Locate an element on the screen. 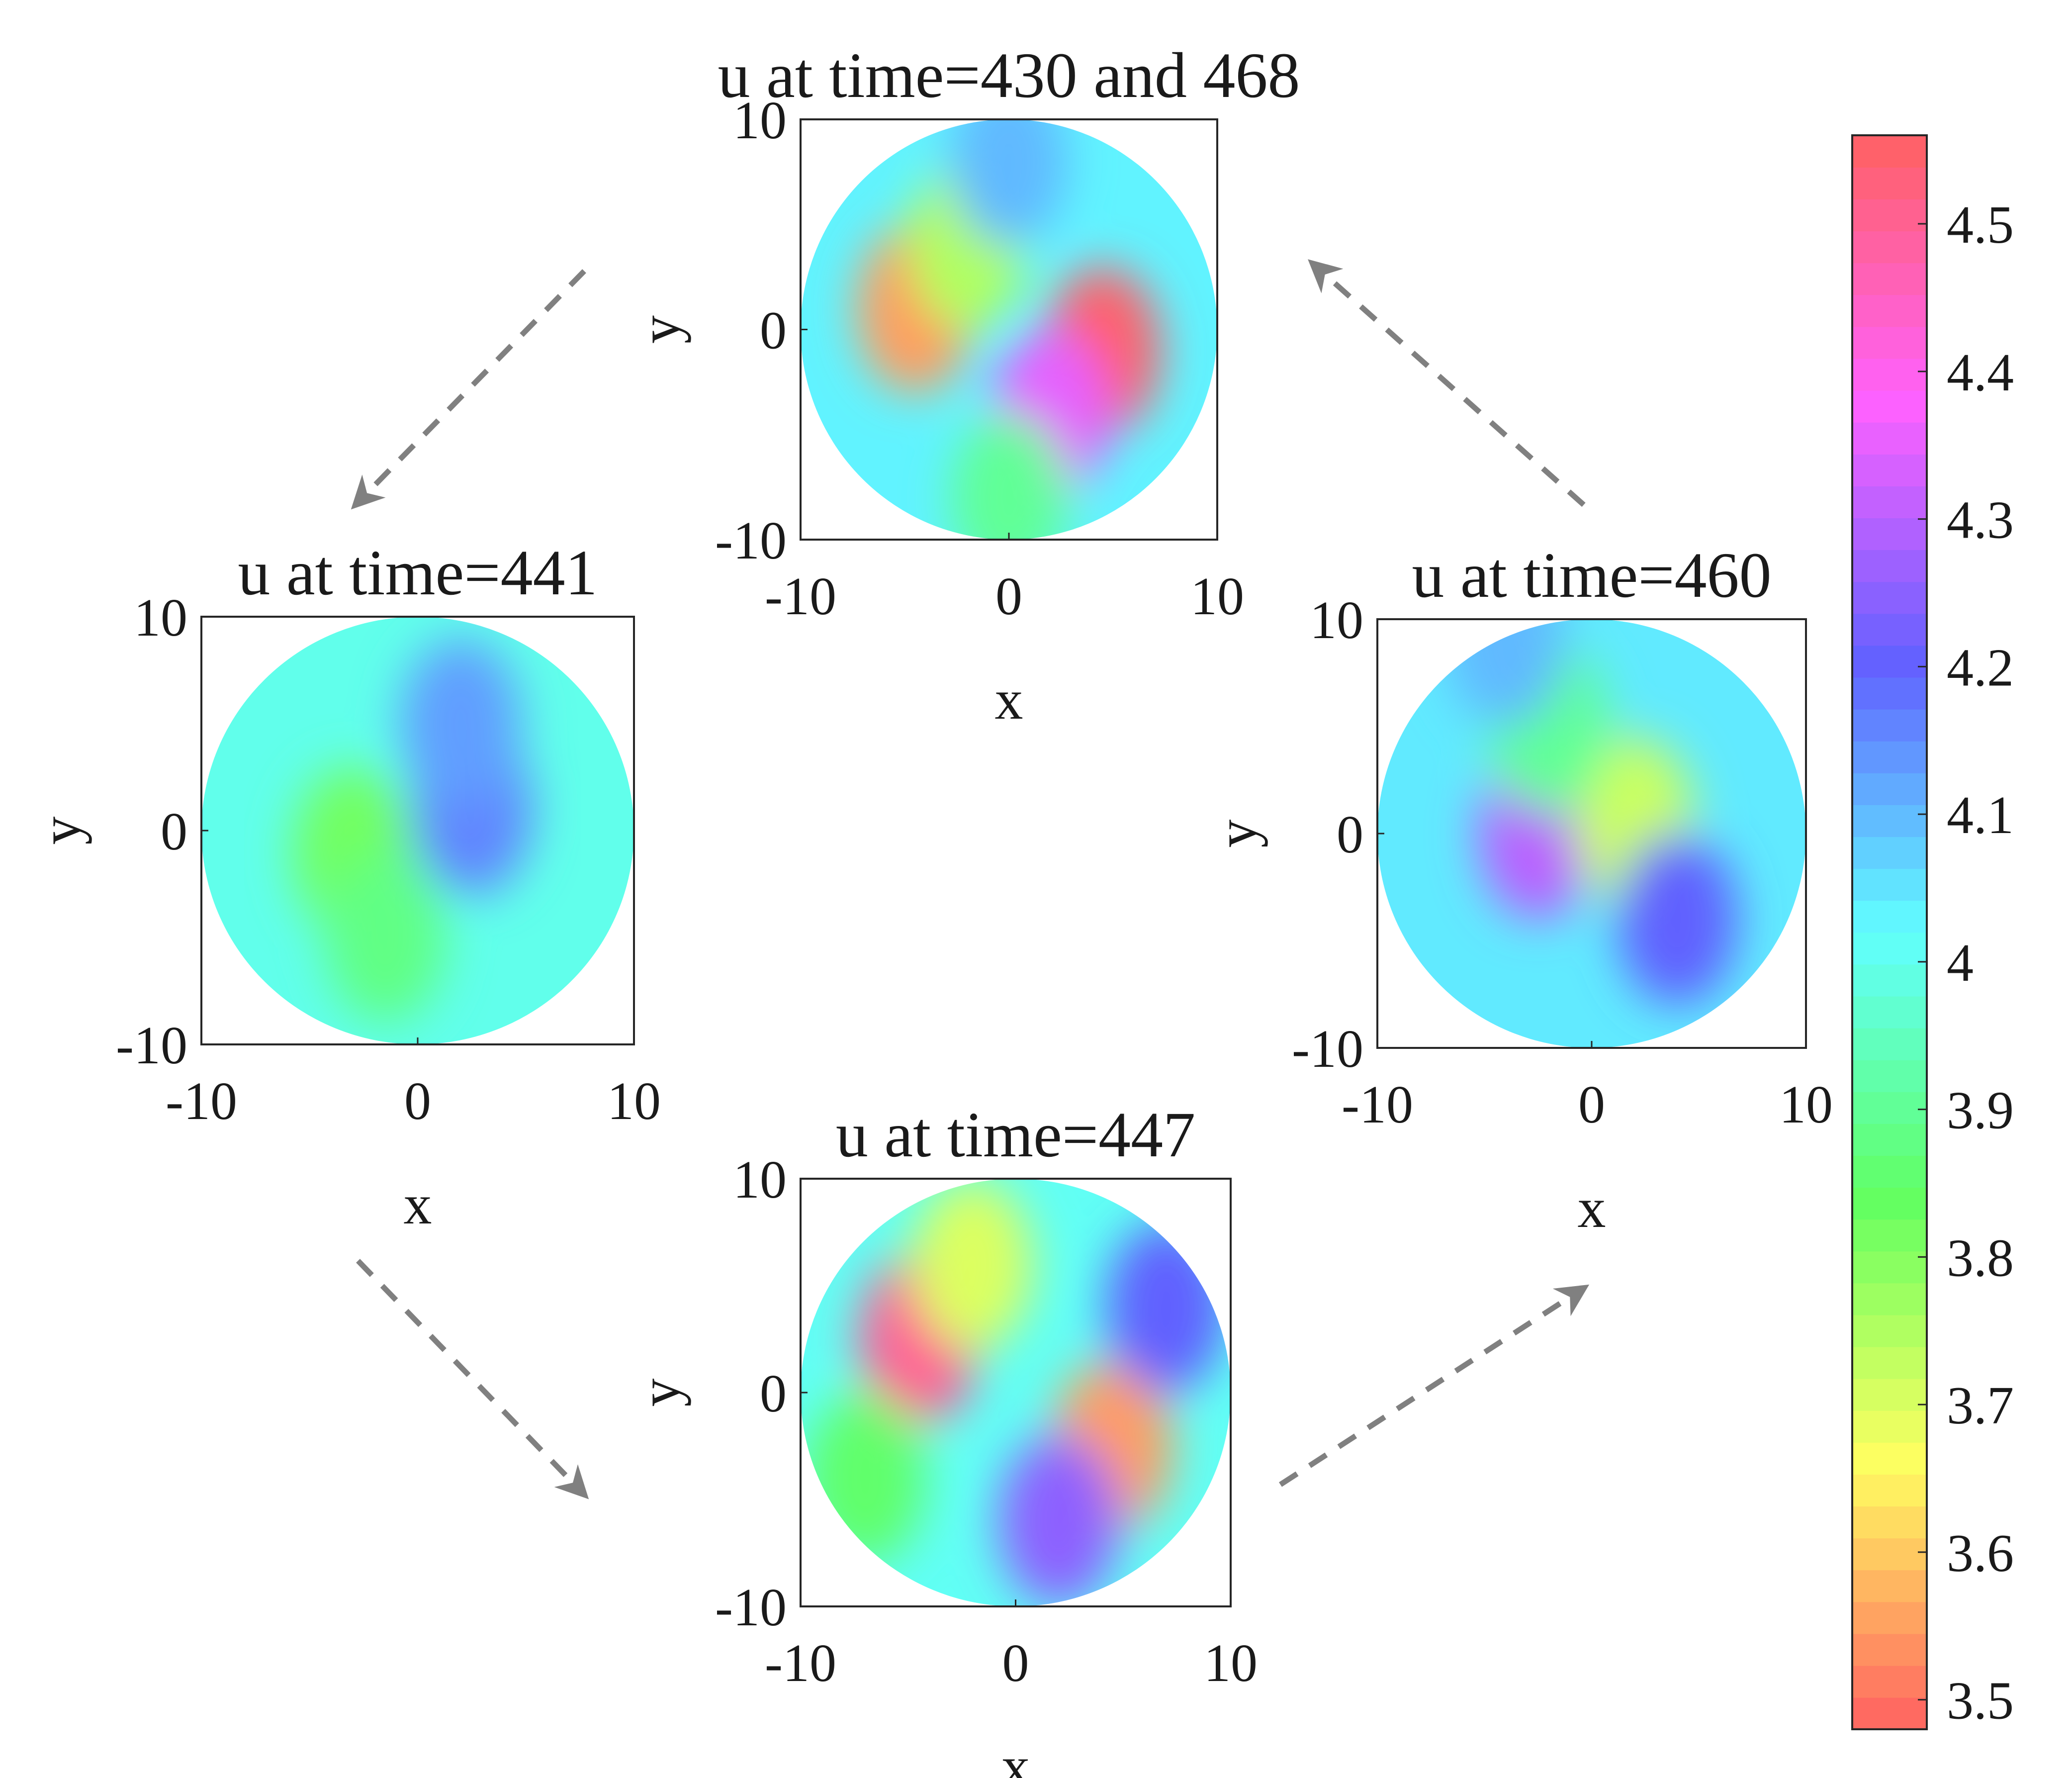 This screenshot has width=2072, height=1778. colorbar-tick-label: 3.5 is located at coordinates (1981, 1701).